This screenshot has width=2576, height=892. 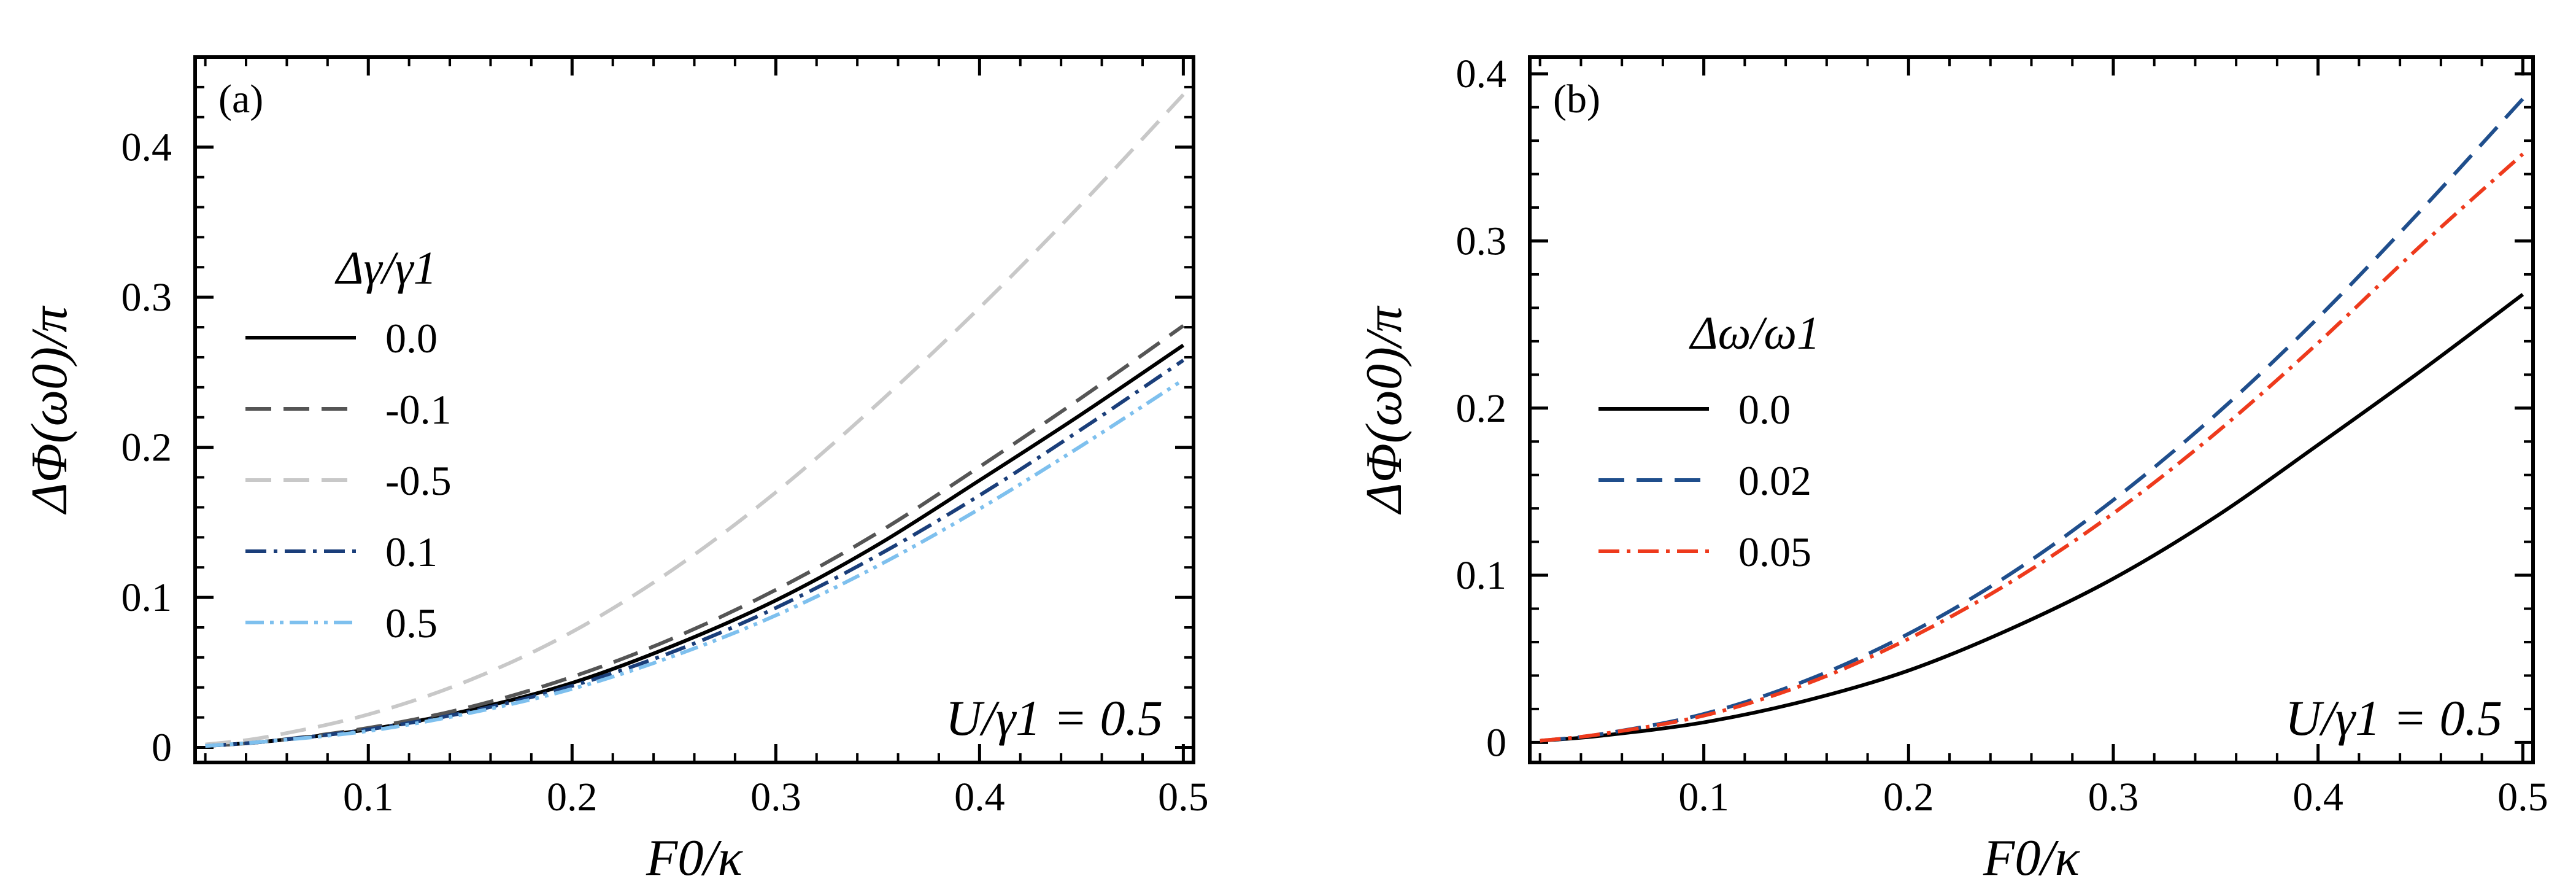 What do you see at coordinates (348, 444) in the screenshot?
I see `legend: Δγ/γ1 0.0 -0.1 -0.5 0.1 0.5` at bounding box center [348, 444].